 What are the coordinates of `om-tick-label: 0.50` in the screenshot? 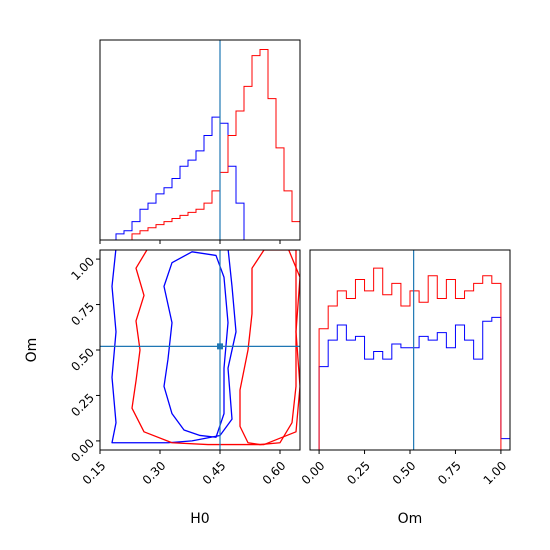 It's located at (404, 473).